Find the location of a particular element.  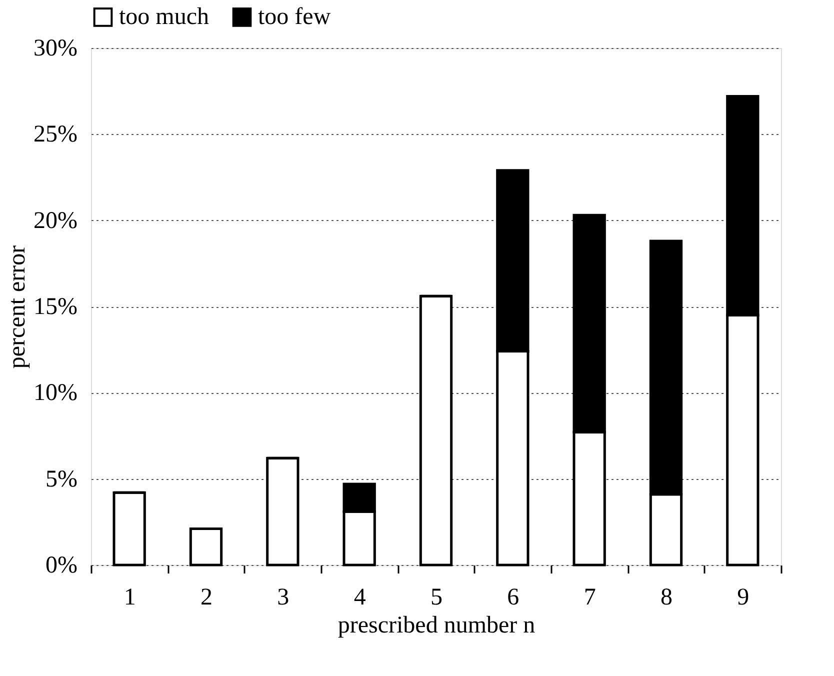

x-tick-label: 4 is located at coordinates (360, 597).